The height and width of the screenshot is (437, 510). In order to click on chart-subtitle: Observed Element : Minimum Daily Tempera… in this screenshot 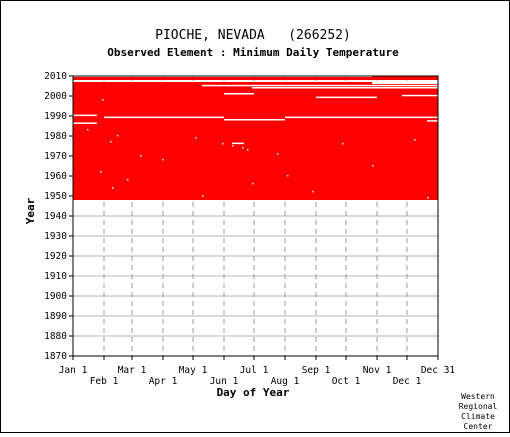, I will do `click(253, 52)`.